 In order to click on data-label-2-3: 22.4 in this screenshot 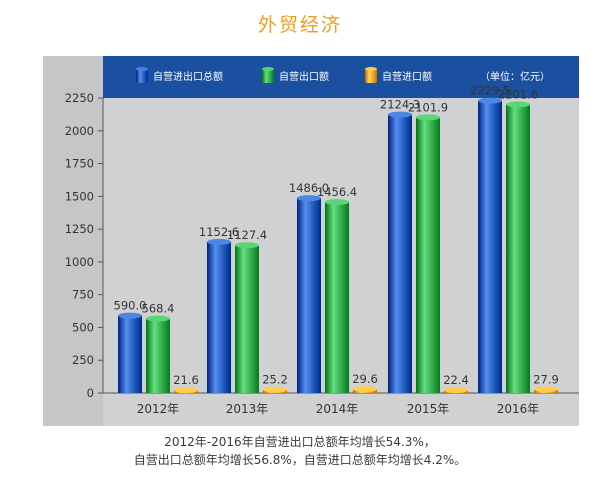, I will do `click(456, 380)`.